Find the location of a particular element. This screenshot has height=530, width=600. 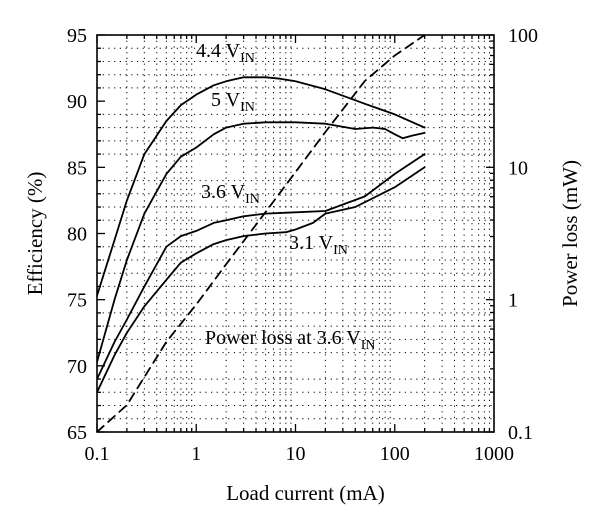

x-tick-label: 100 is located at coordinates (395, 454).